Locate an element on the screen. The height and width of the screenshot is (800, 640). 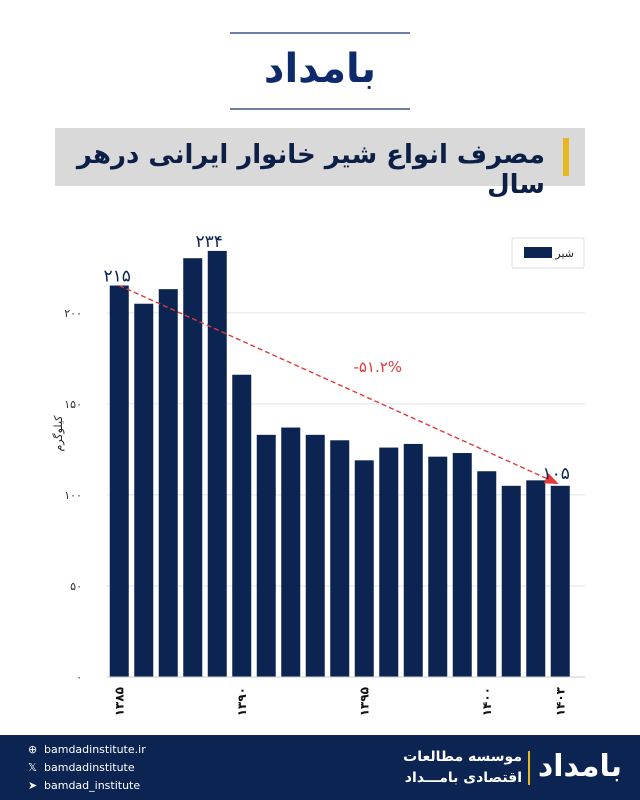
y-tick-label: ۱۵۰ is located at coordinates (73, 404).